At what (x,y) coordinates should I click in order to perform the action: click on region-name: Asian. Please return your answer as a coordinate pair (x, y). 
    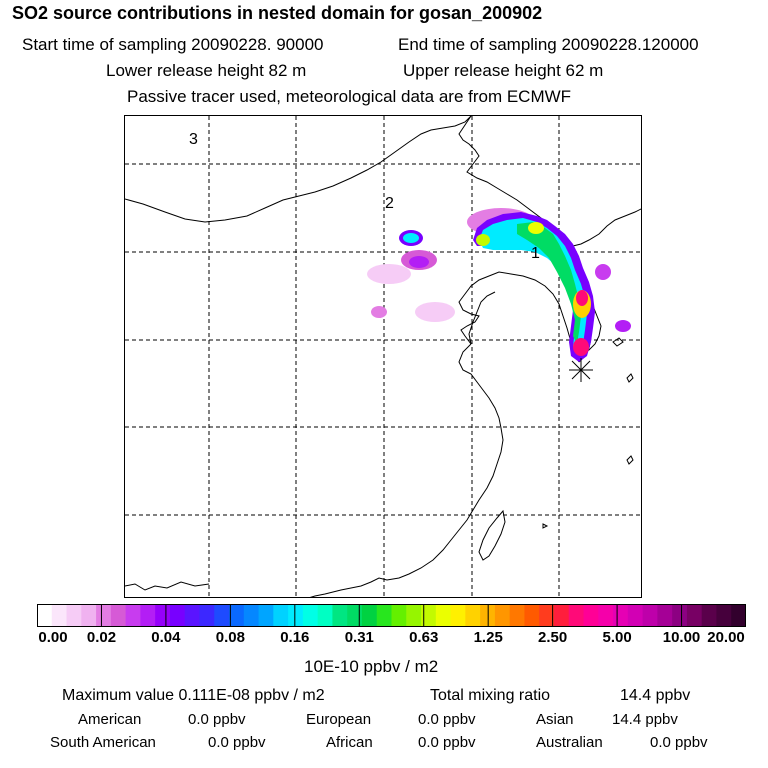
    Looking at the image, I should click on (555, 719).